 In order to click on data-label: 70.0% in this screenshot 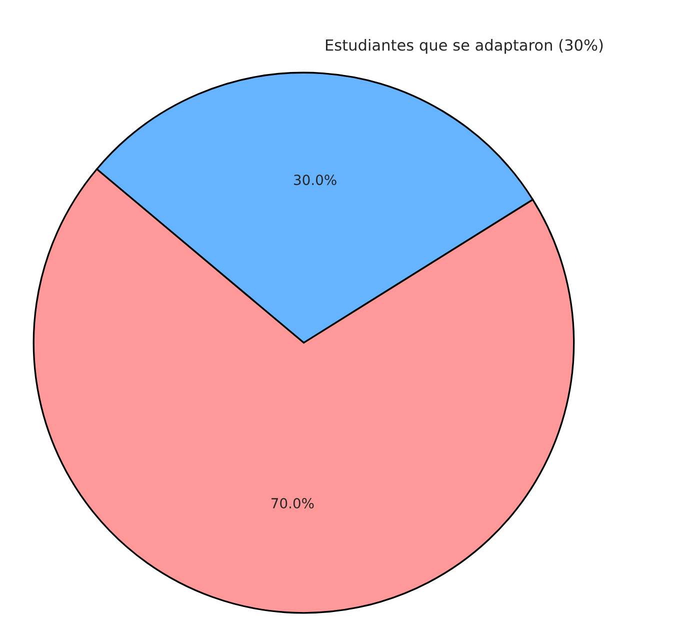, I will do `click(293, 503)`.